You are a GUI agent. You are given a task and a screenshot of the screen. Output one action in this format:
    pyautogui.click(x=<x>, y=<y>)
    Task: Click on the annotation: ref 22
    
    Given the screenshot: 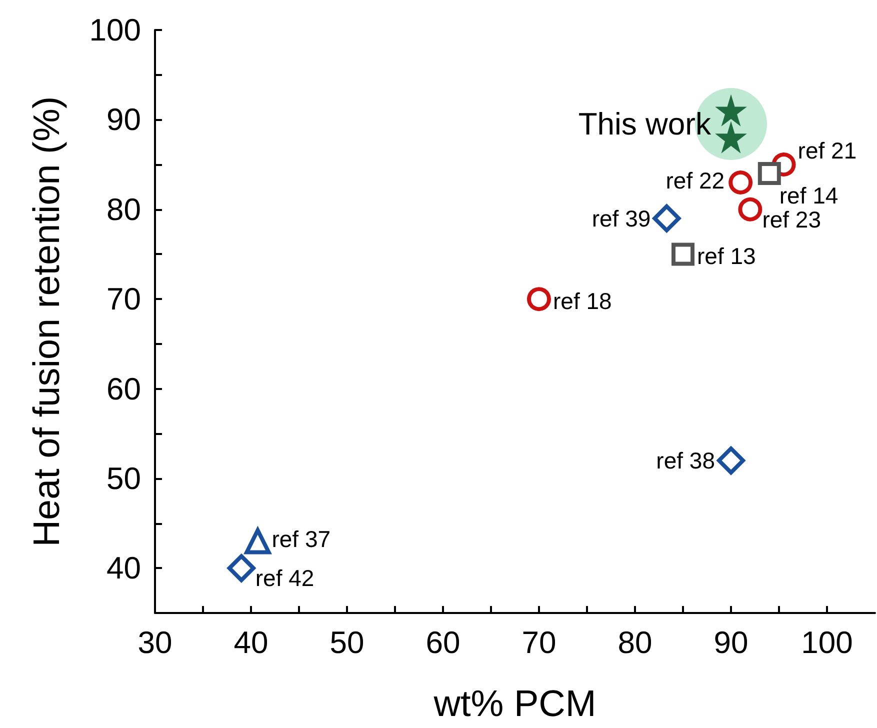 What is the action you would take?
    pyautogui.click(x=695, y=180)
    